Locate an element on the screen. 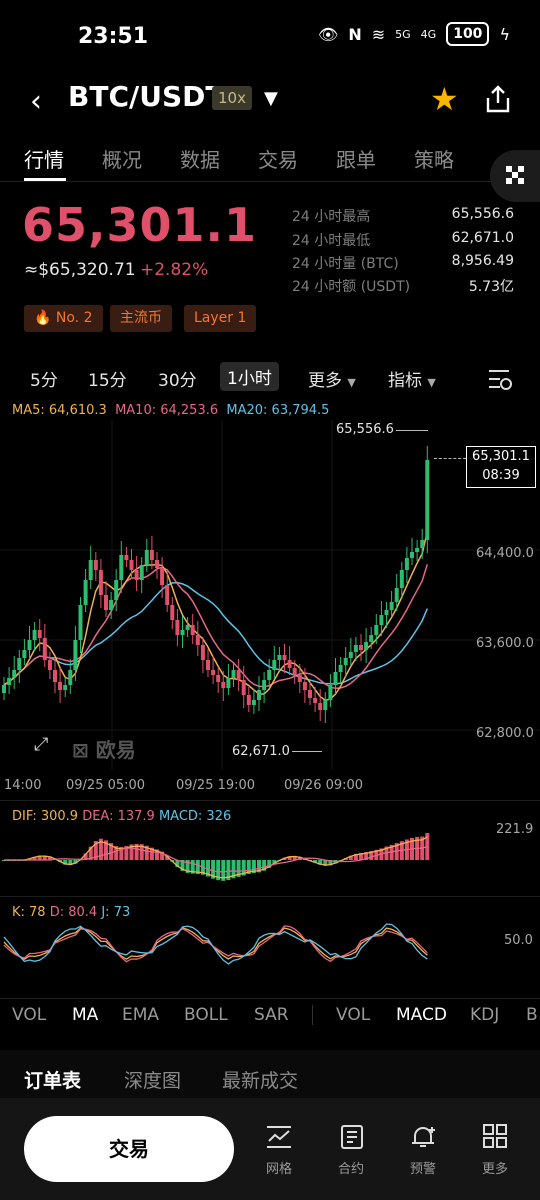 The image size is (540, 1200). interval-1h: 1小时 is located at coordinates (249, 376).